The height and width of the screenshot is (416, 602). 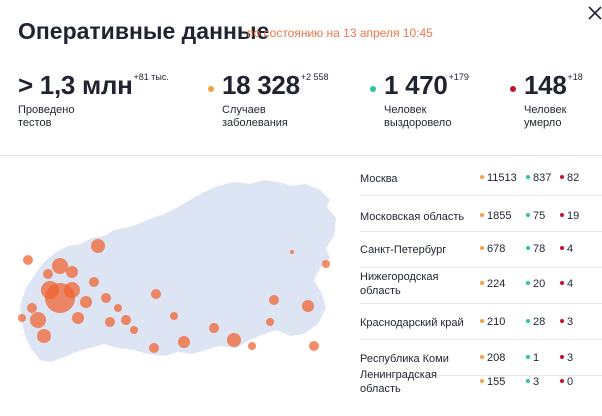 I want to click on cases-cell: 155, so click(x=492, y=382).